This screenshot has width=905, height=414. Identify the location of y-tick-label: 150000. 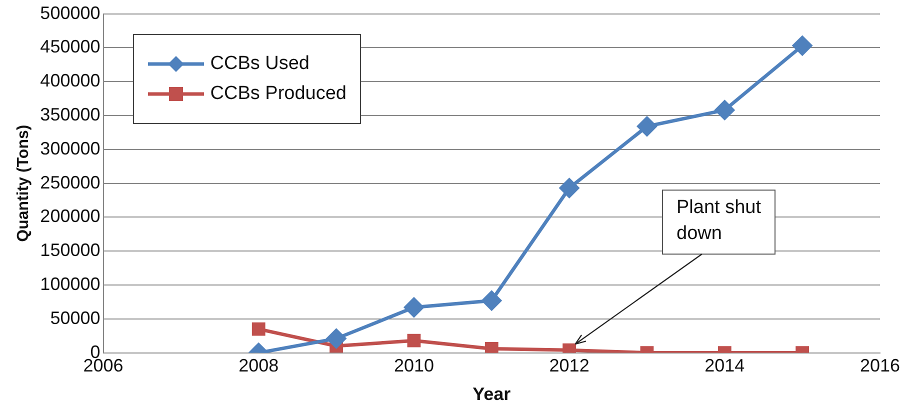
(70, 250).